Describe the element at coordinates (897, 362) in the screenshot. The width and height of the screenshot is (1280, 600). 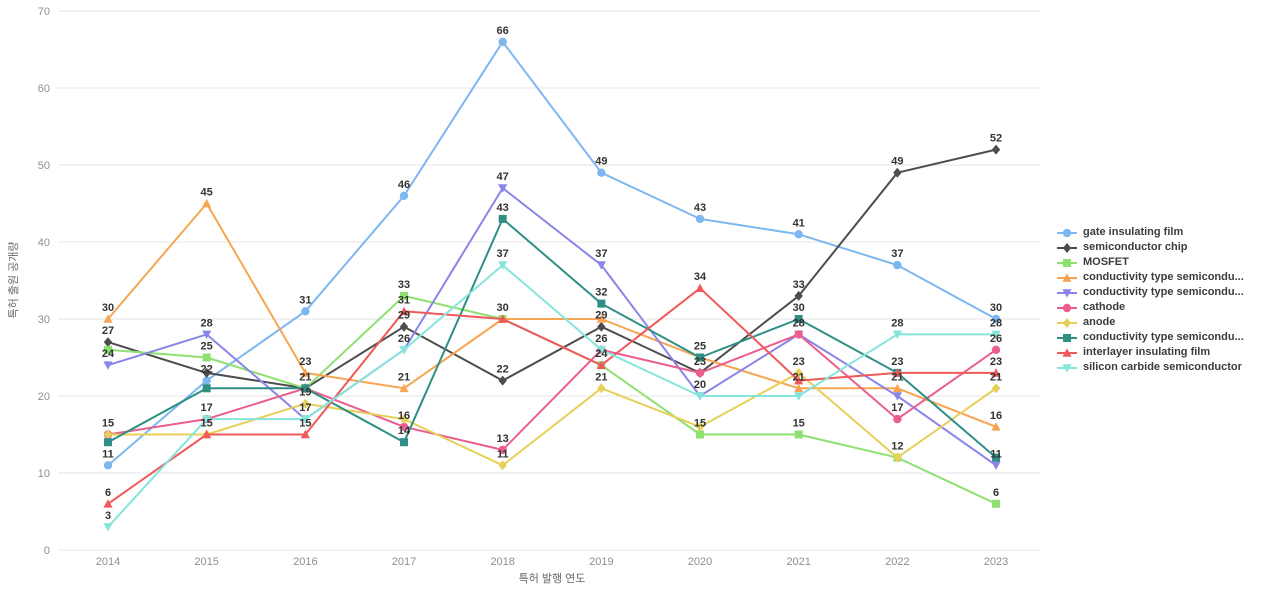
I see `data-point-label: 23` at that location.